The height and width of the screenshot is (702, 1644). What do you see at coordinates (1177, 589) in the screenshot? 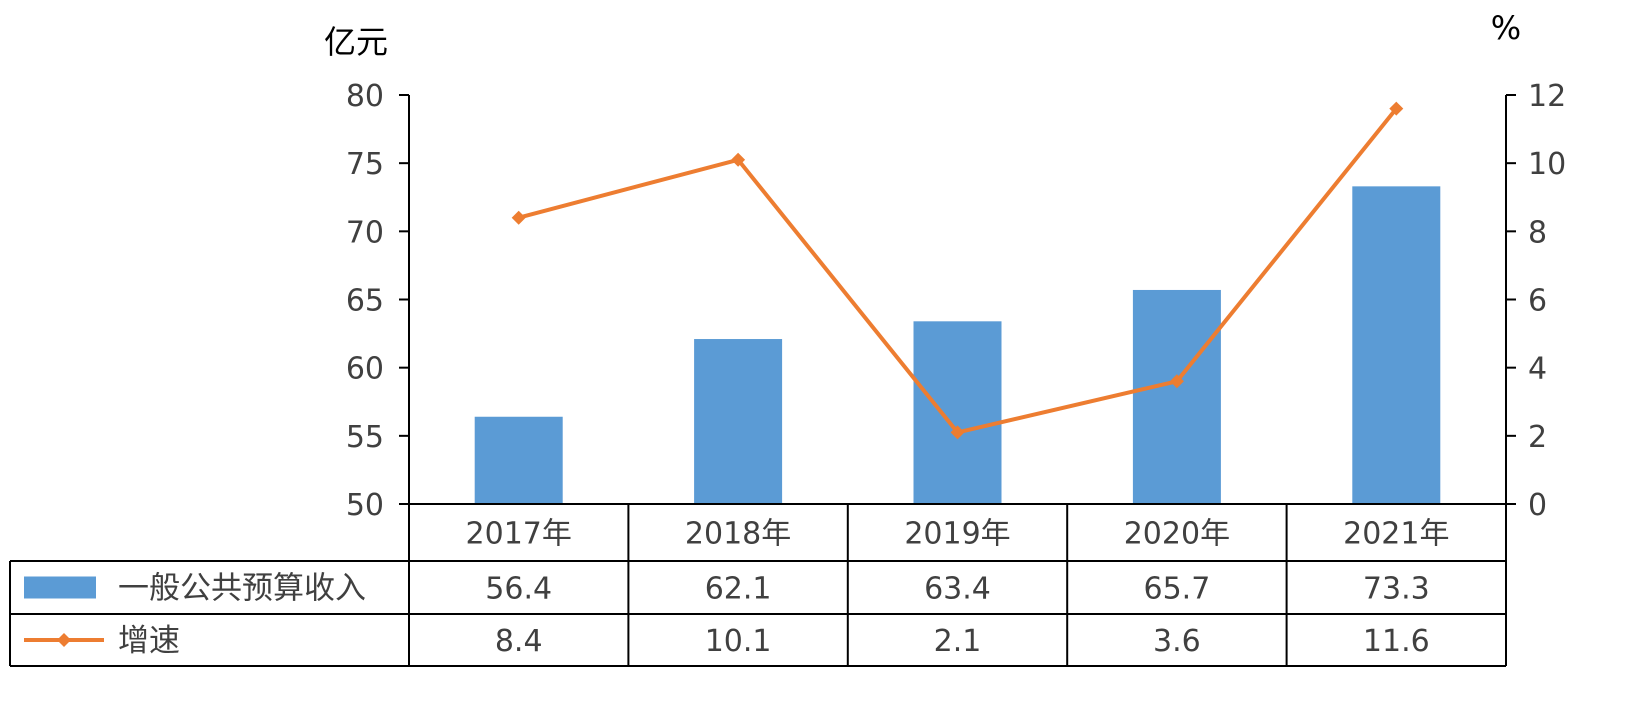
I see `bar-value-cell: 65.7` at bounding box center [1177, 589].